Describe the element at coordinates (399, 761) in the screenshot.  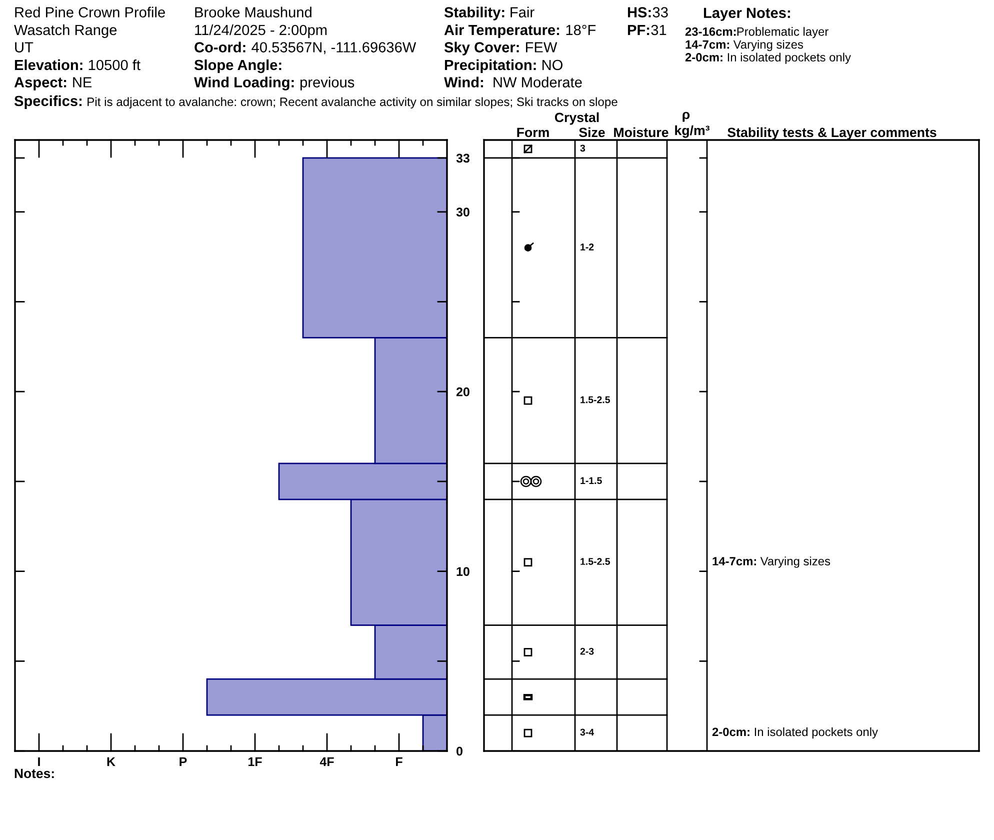
I see `text: F` at that location.